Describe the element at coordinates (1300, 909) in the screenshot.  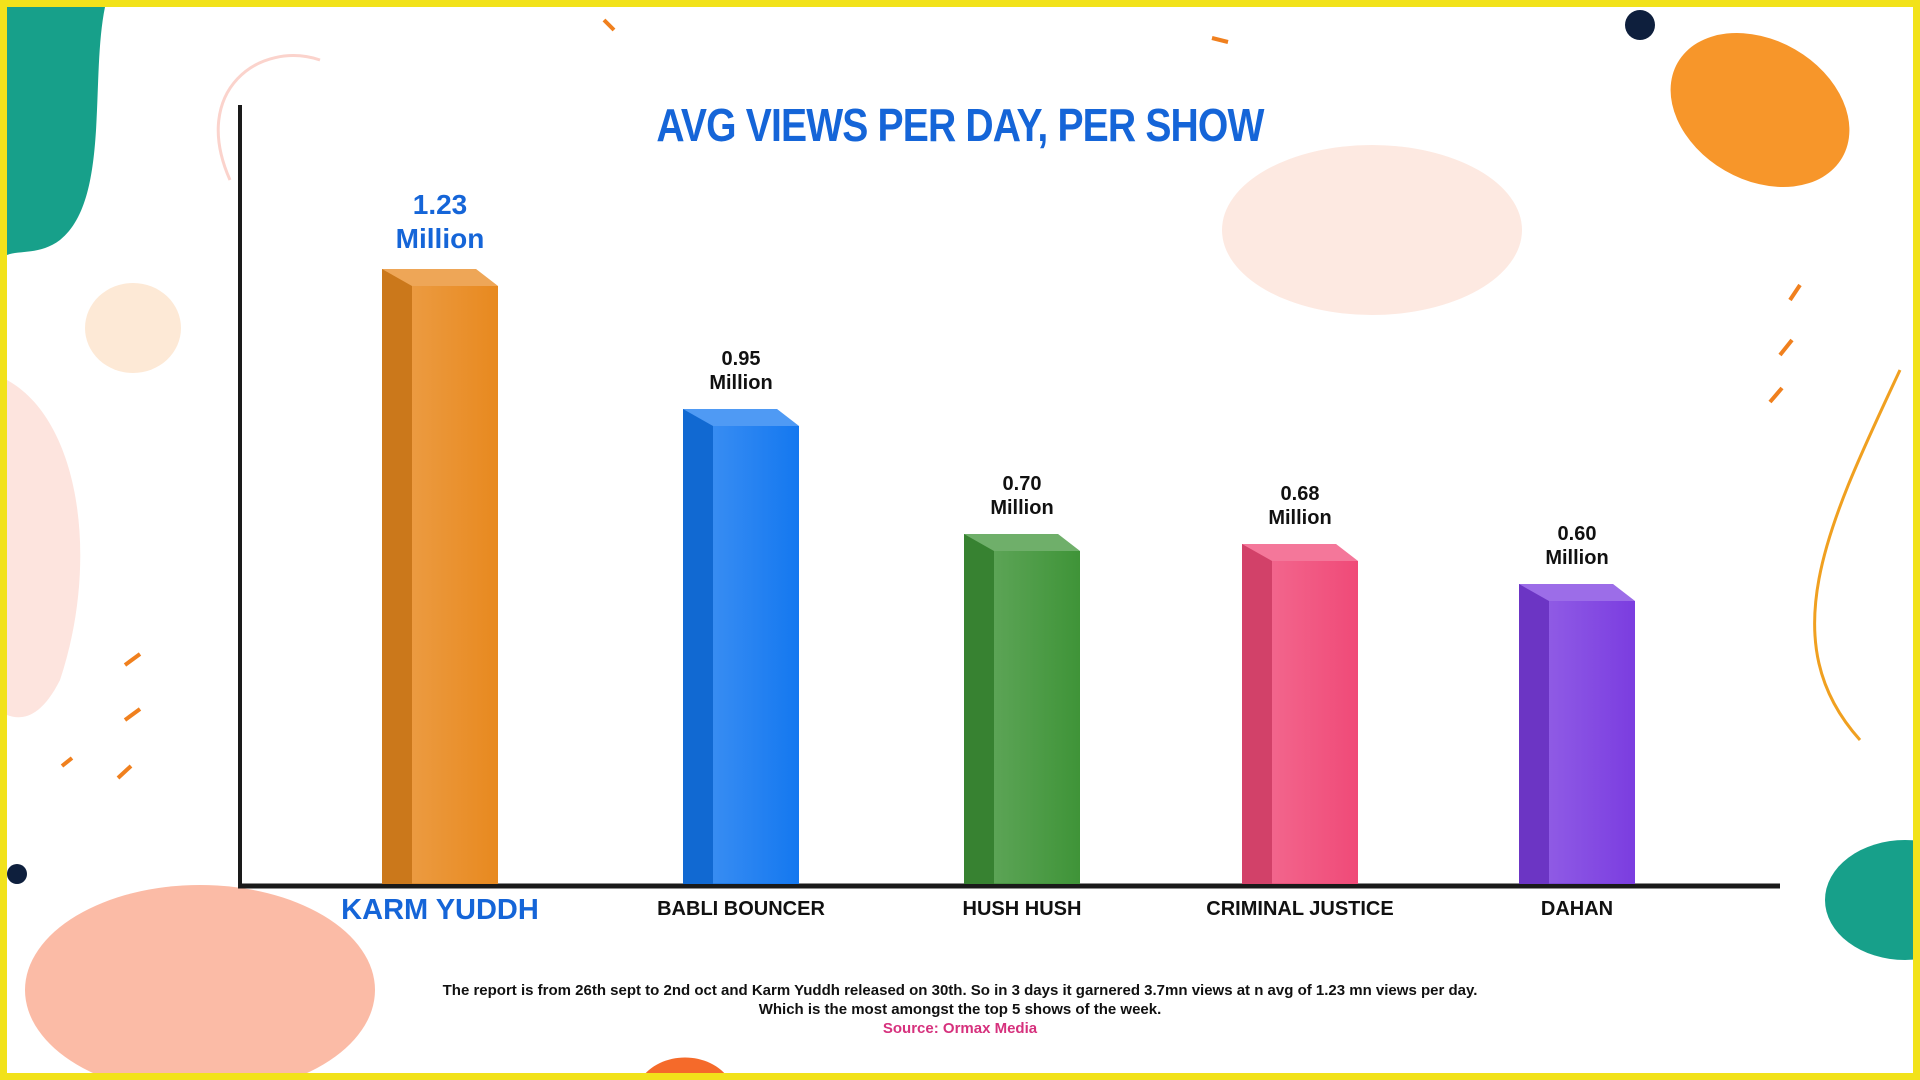
I see `x-tick-label: CRIMINAL JUSTICE` at that location.